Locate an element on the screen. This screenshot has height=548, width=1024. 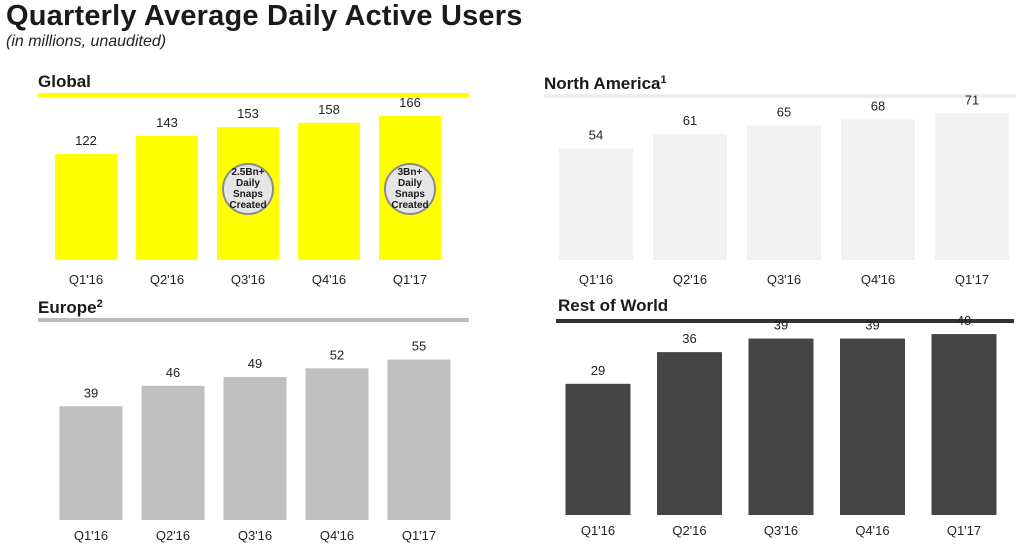
north-america-value-label-q1-17: 71 is located at coordinates (972, 99).